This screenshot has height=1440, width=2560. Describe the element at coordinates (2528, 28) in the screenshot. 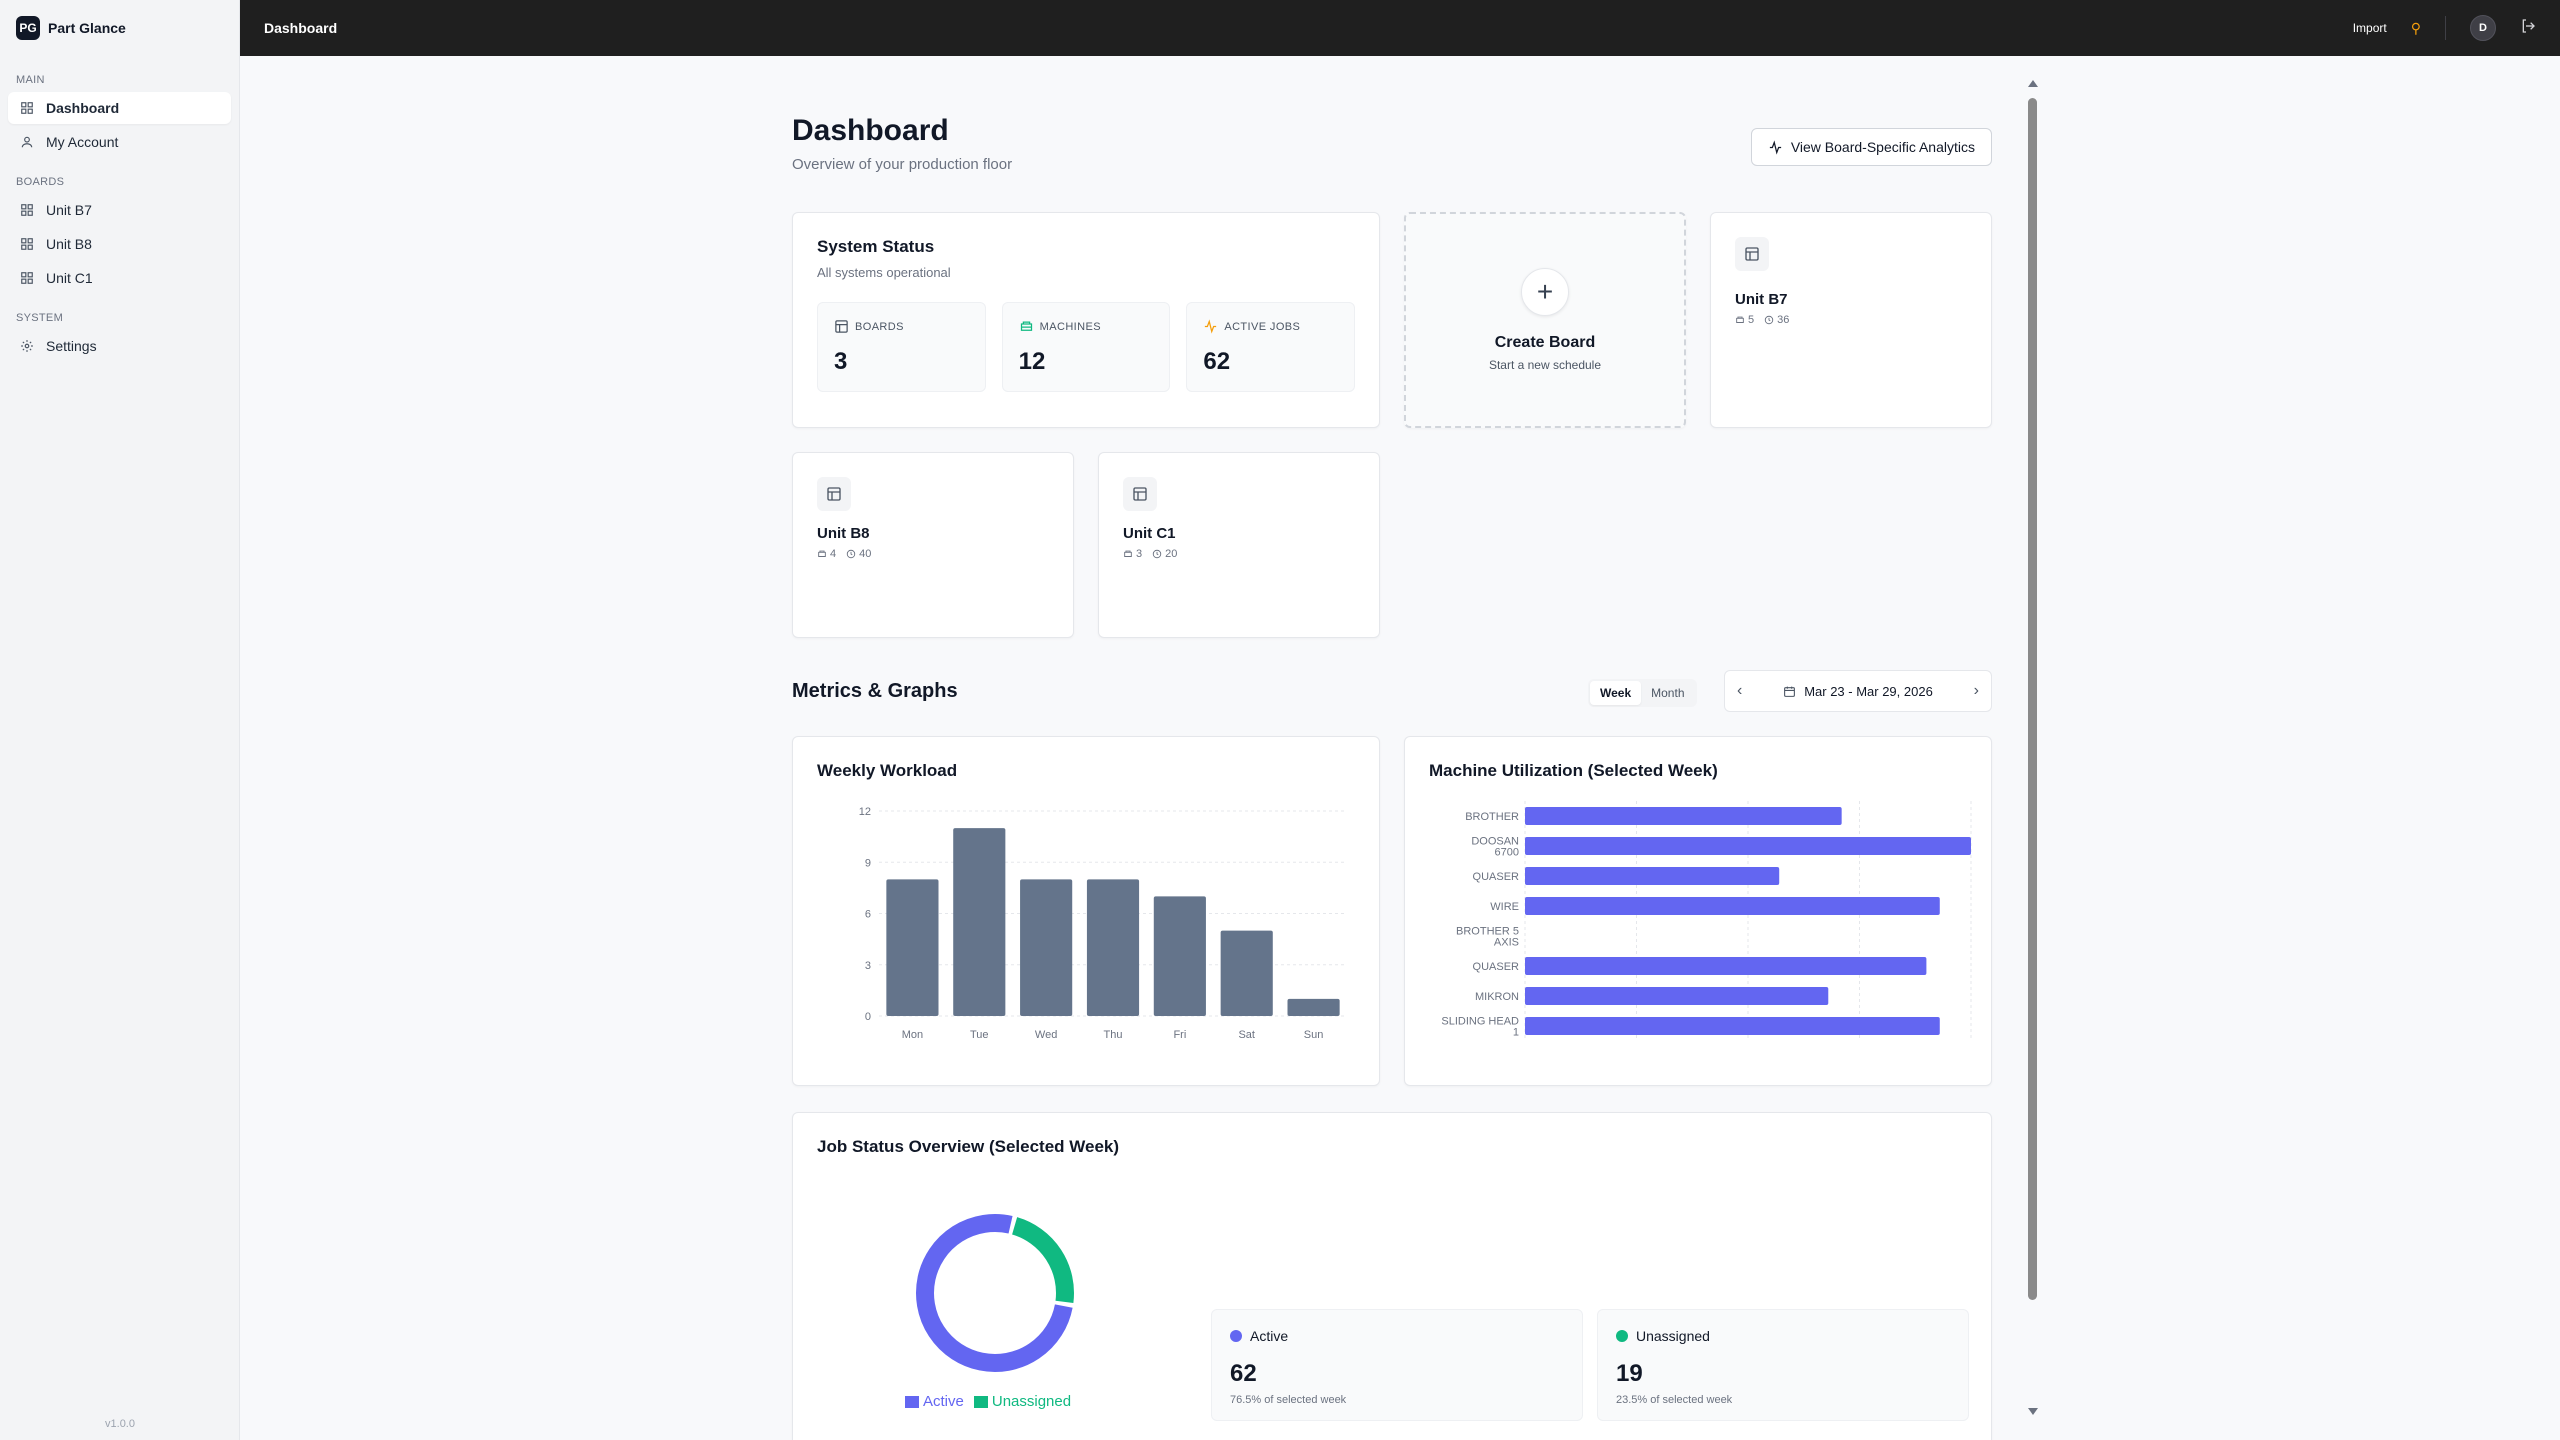

I see `logout-icon` at that location.